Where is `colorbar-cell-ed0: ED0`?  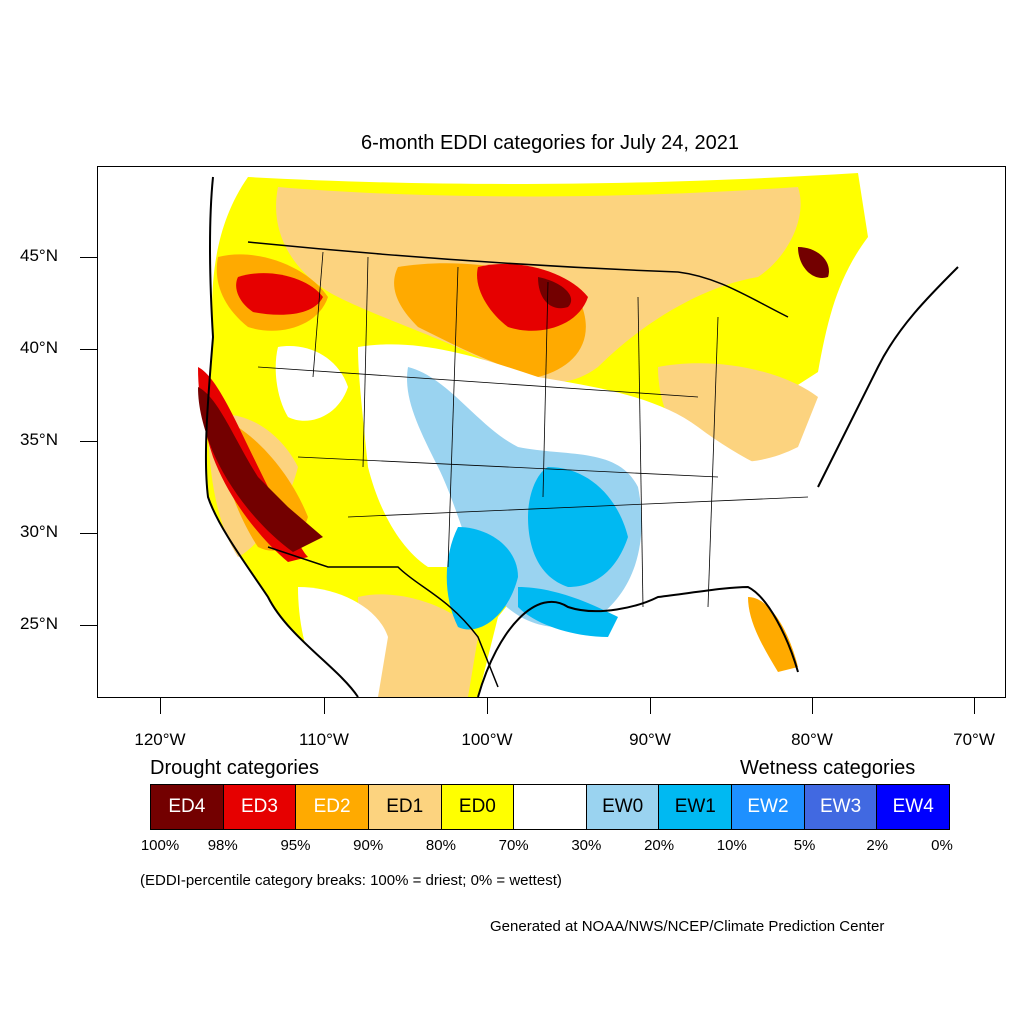
colorbar-cell-ed0: ED0 is located at coordinates (478, 807).